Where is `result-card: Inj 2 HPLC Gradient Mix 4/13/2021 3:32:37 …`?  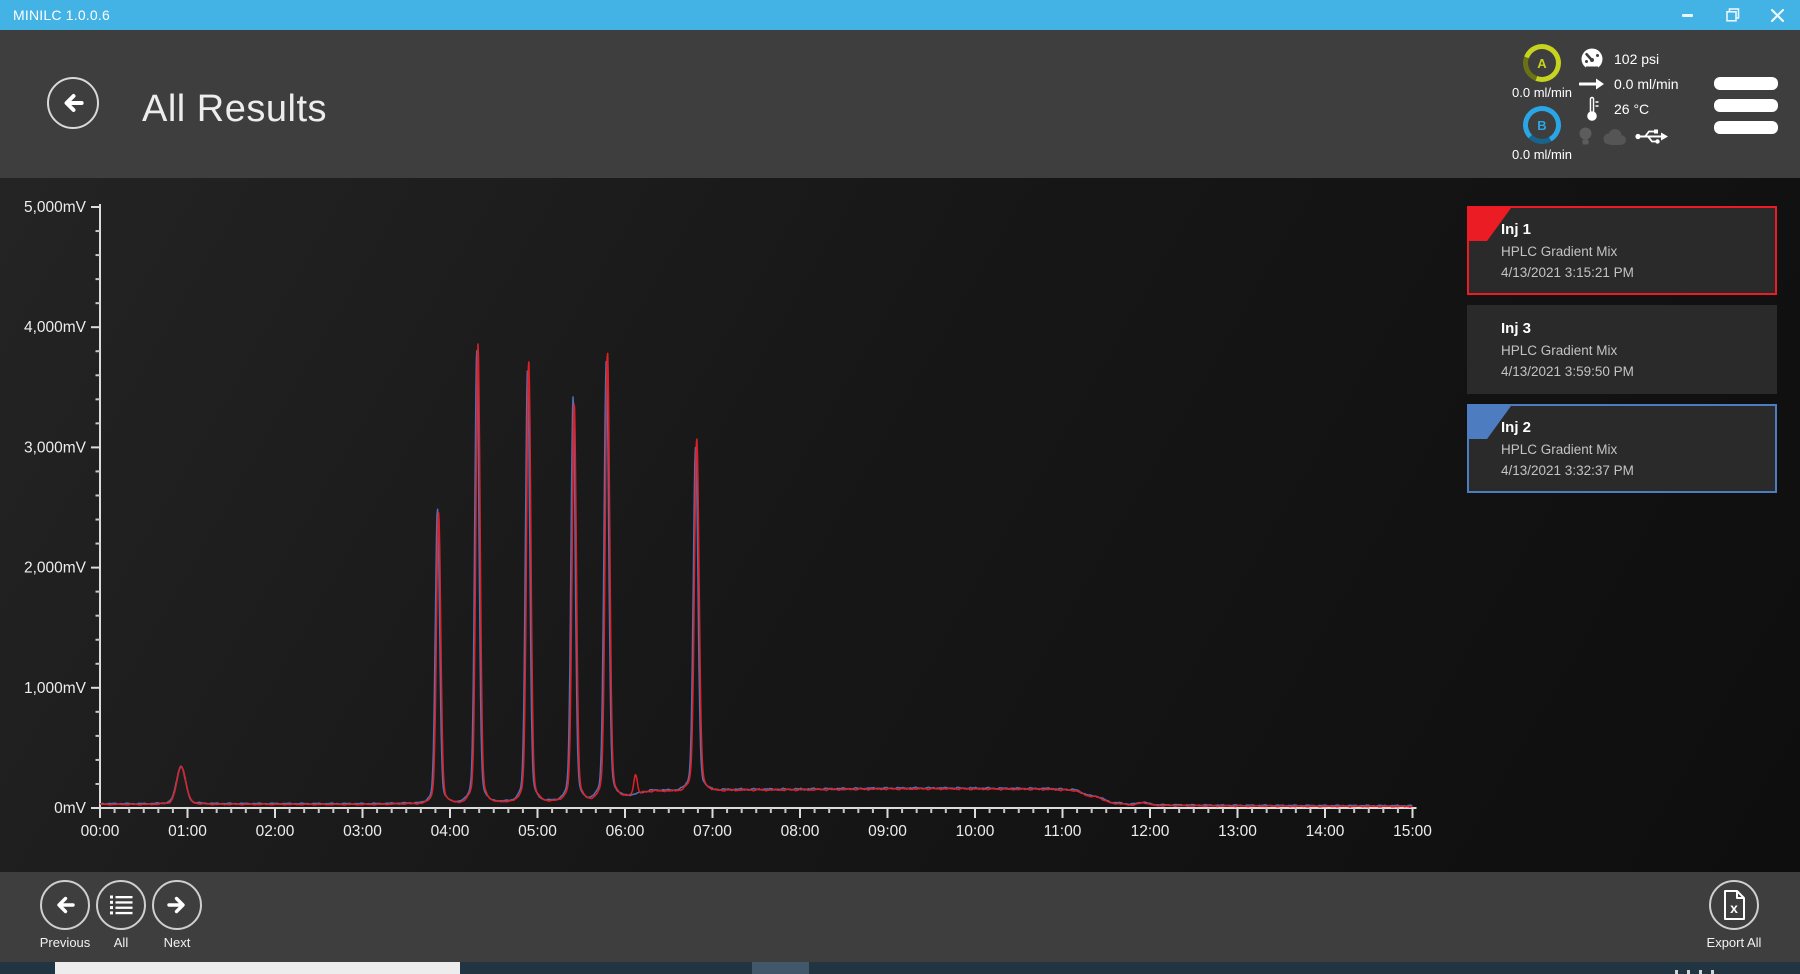 result-card: Inj 2 HPLC Gradient Mix 4/13/2021 3:32:37 … is located at coordinates (1622, 448).